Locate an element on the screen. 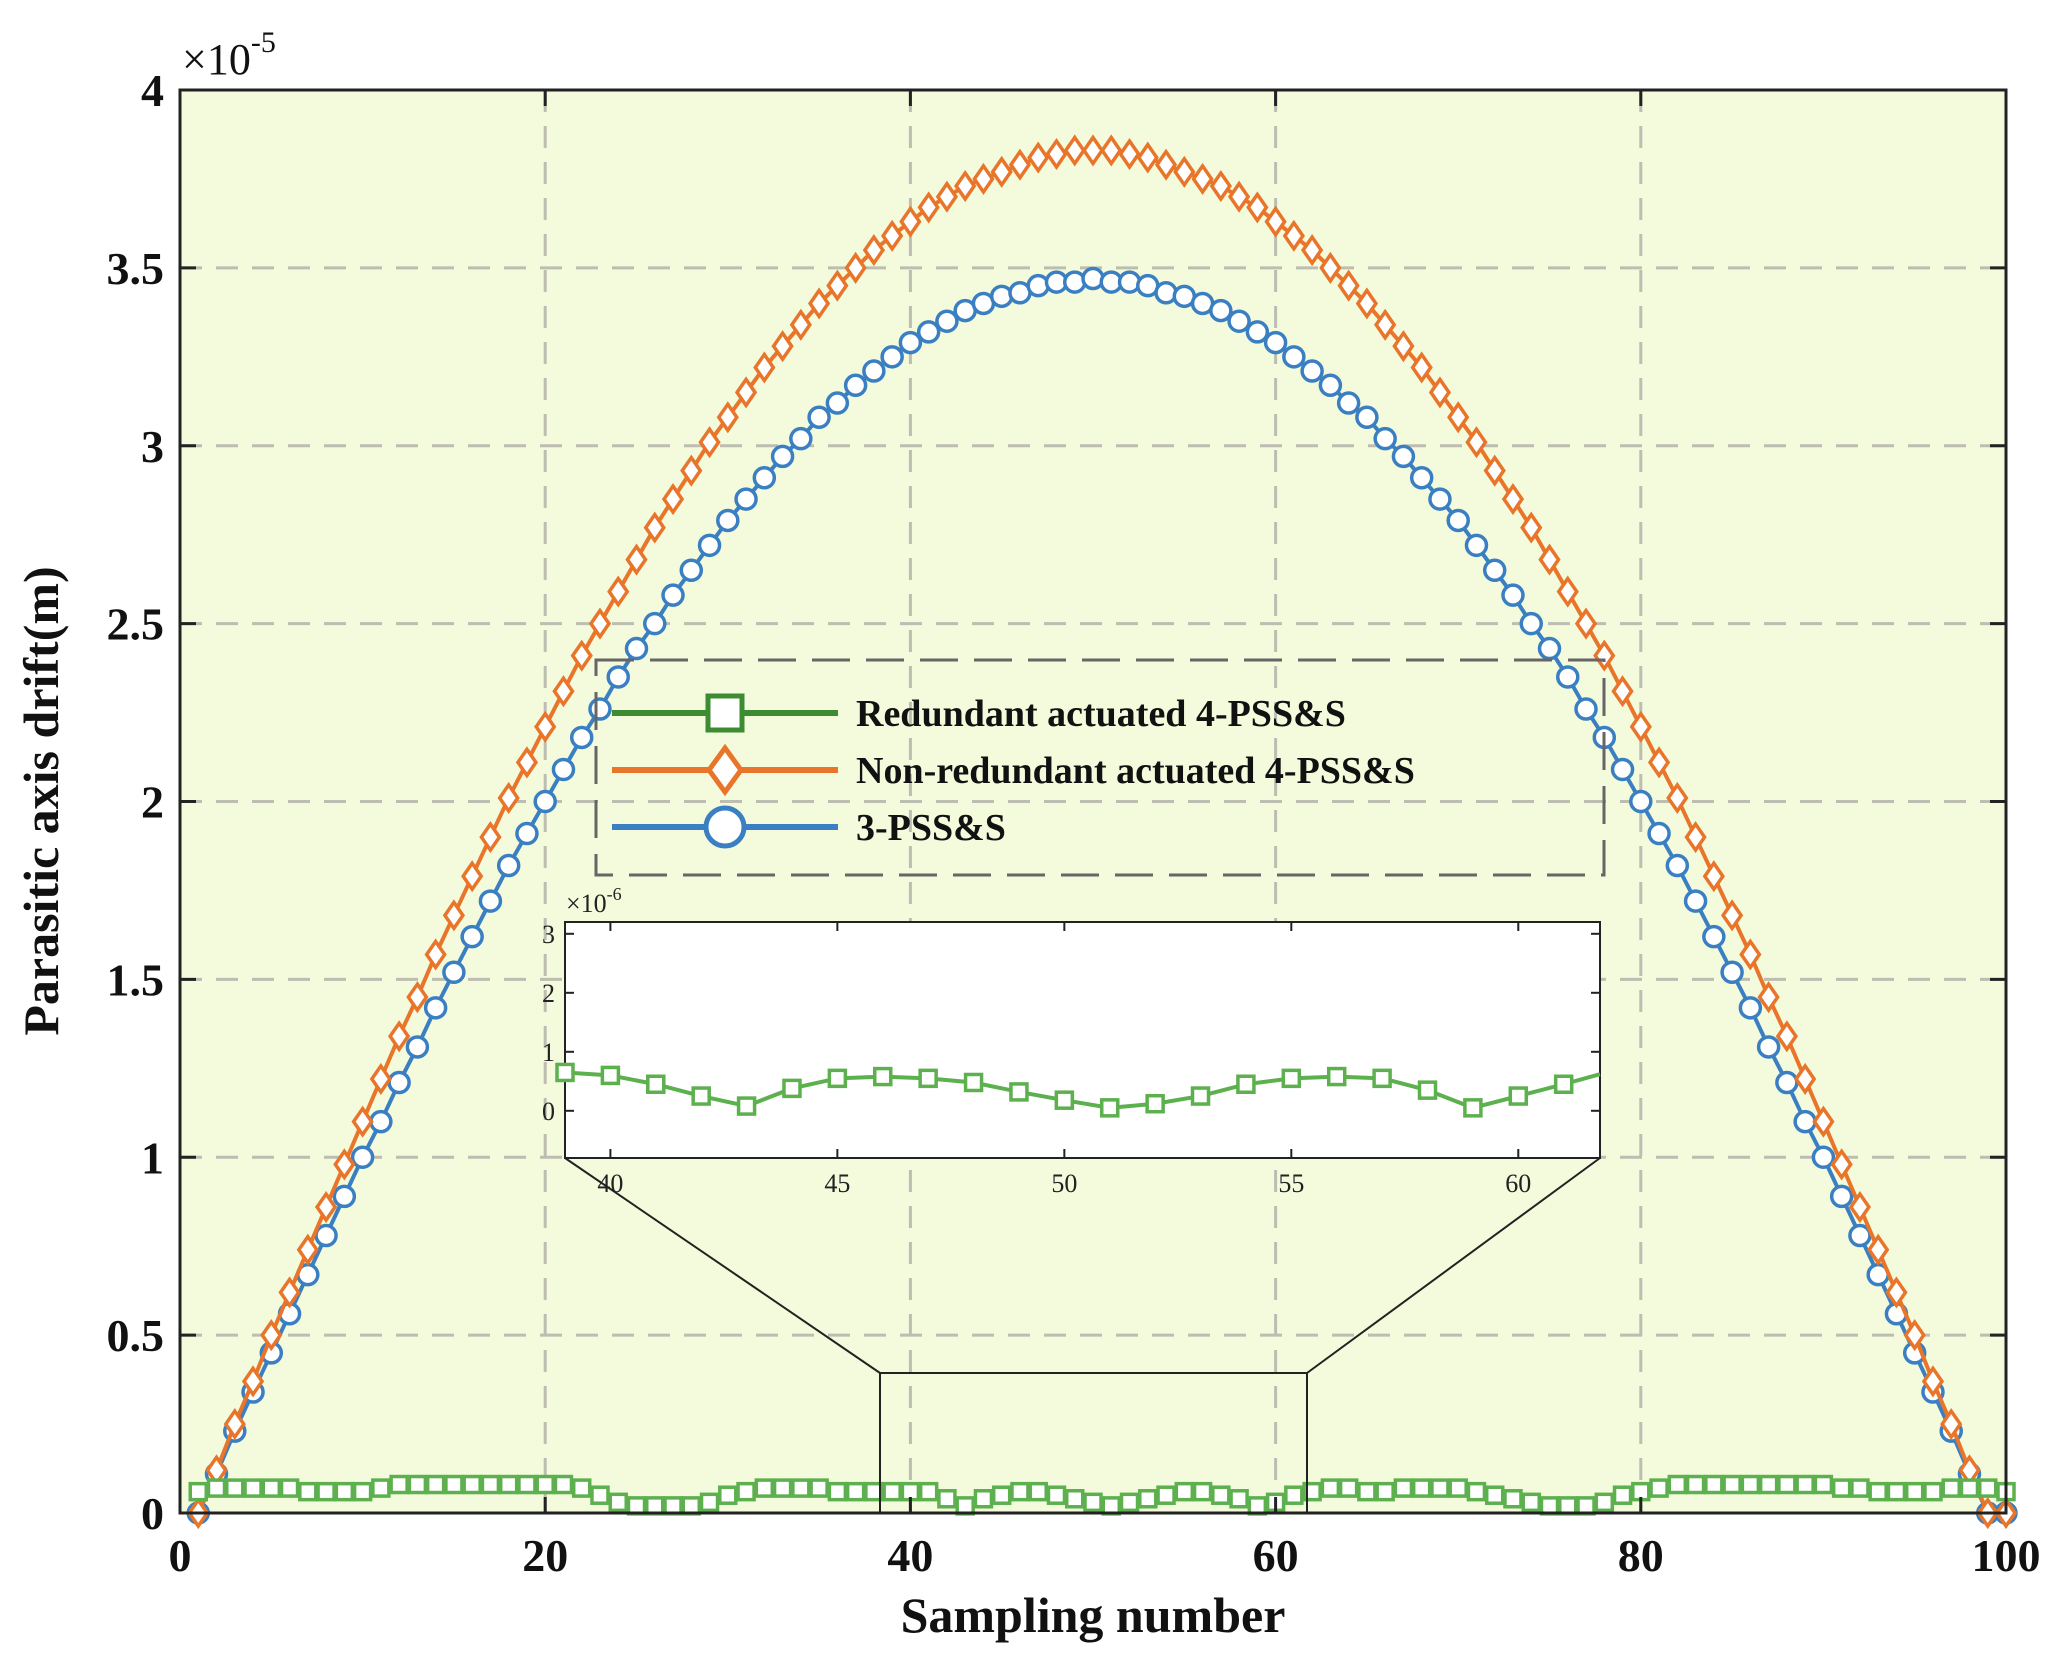 This screenshot has height=1659, width=2056. zoom-indicator is located at coordinates (1082, 1335).